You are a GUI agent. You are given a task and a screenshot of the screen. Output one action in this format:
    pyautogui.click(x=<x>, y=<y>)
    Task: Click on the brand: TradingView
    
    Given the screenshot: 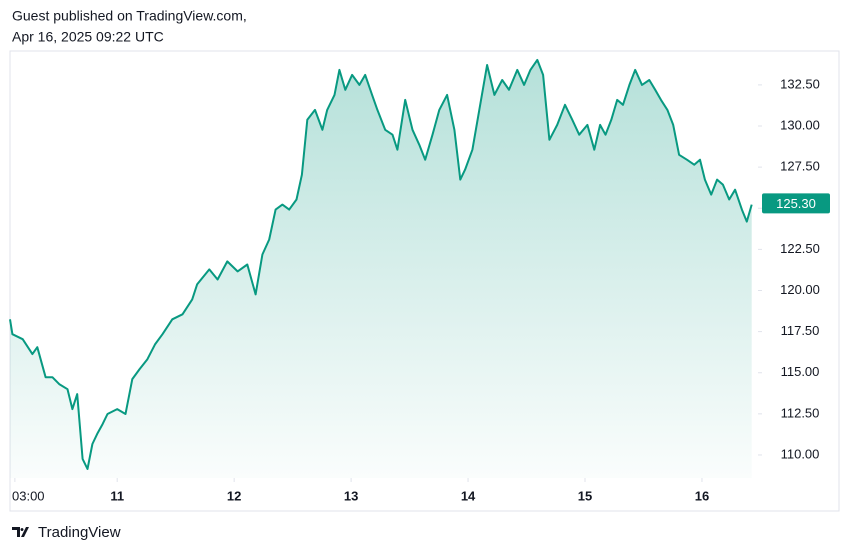 What is the action you would take?
    pyautogui.click(x=79, y=532)
    